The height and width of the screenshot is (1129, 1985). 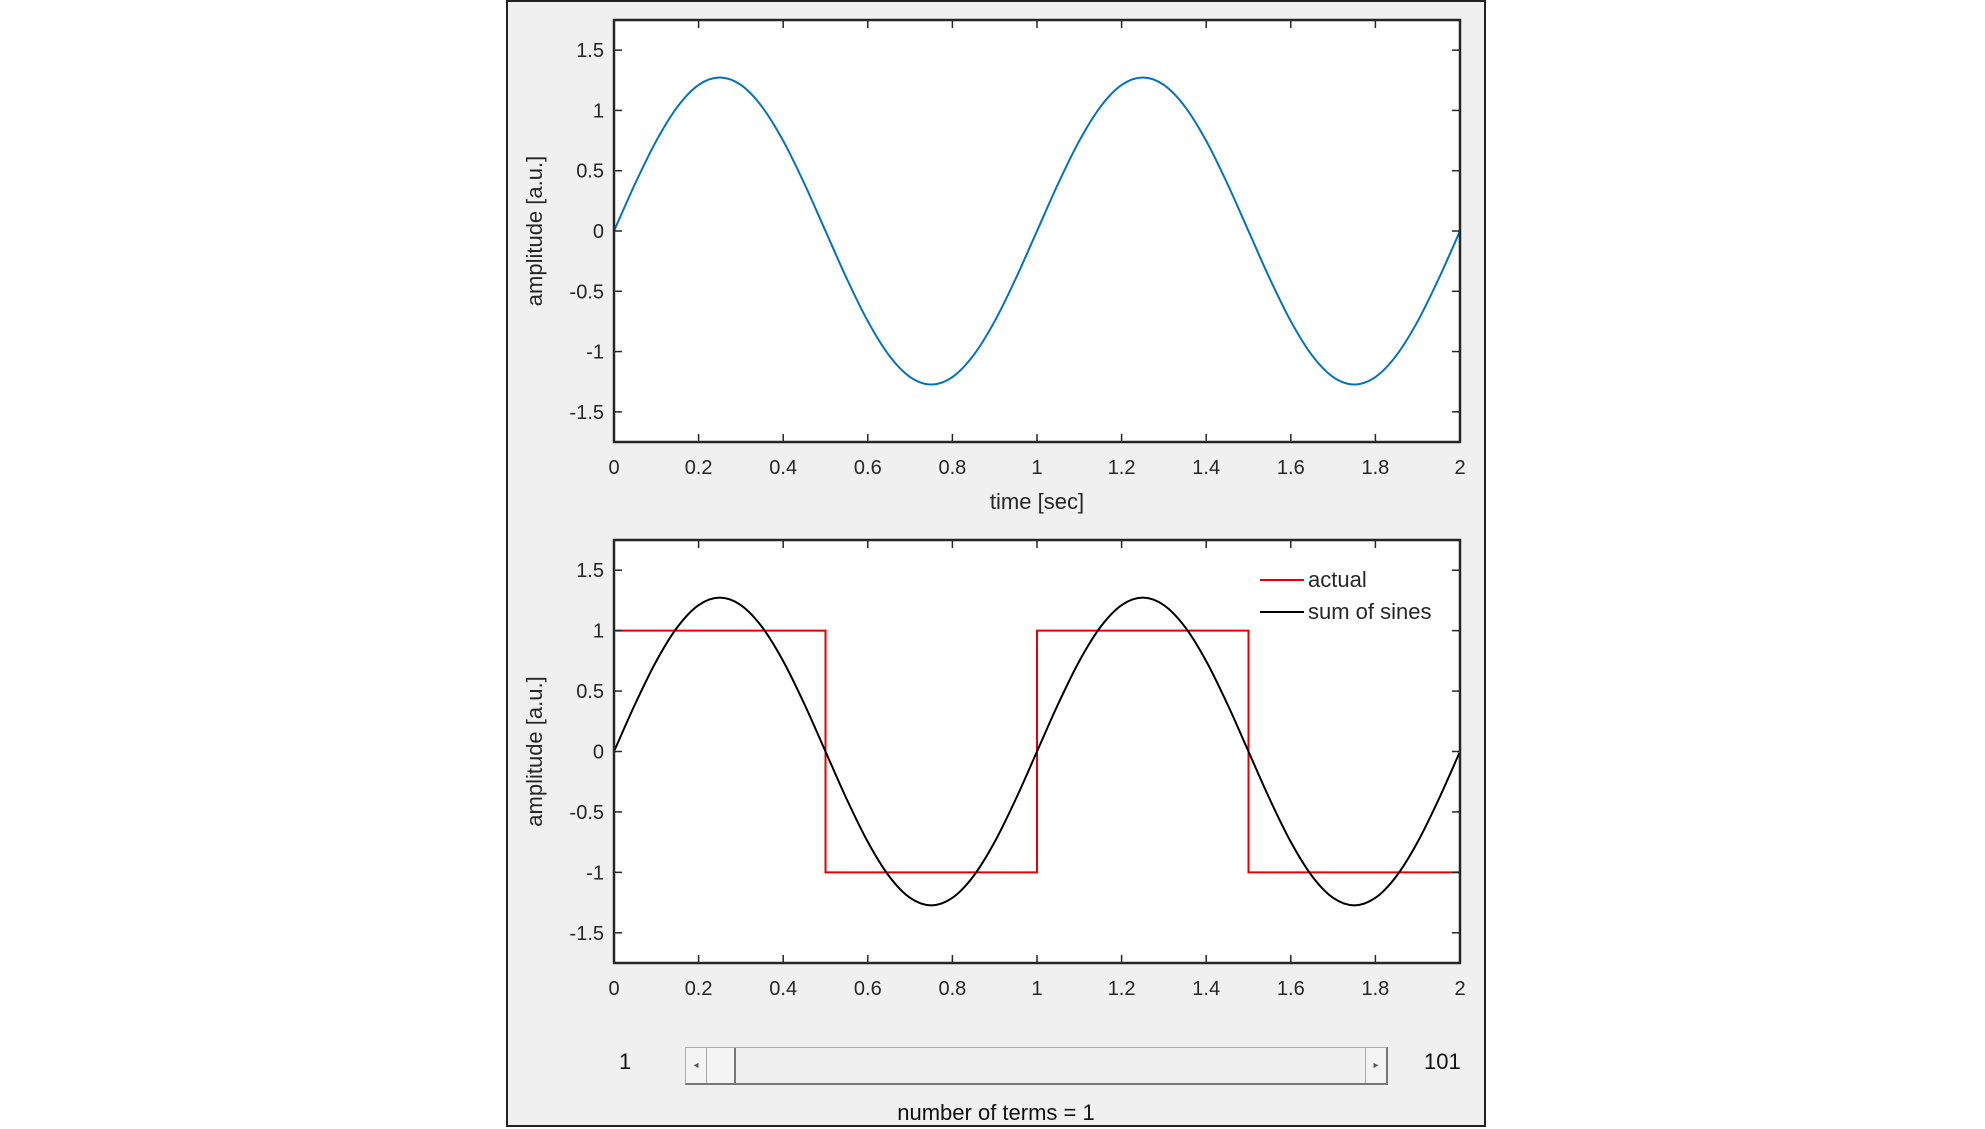 I want to click on slider-caption: number of terms = 1, so click(x=996, y=1112).